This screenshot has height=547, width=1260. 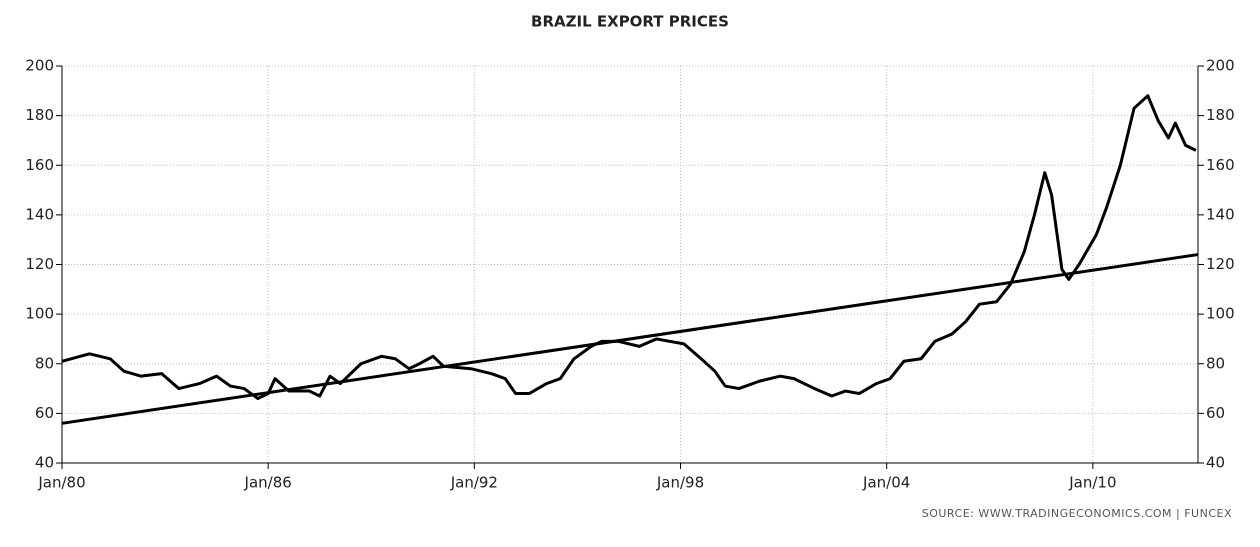 I want to click on y-tick-label: 180, so click(x=39, y=115).